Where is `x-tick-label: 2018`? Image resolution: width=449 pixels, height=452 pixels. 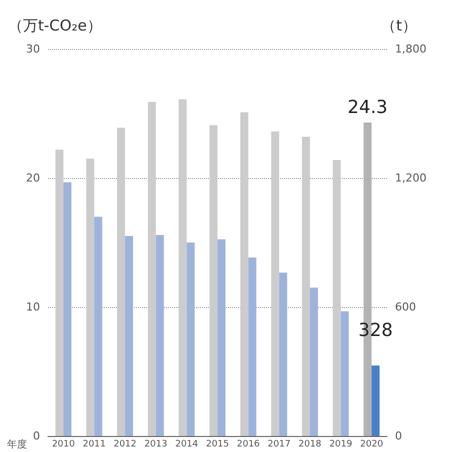
x-tick-label: 2018 is located at coordinates (310, 445).